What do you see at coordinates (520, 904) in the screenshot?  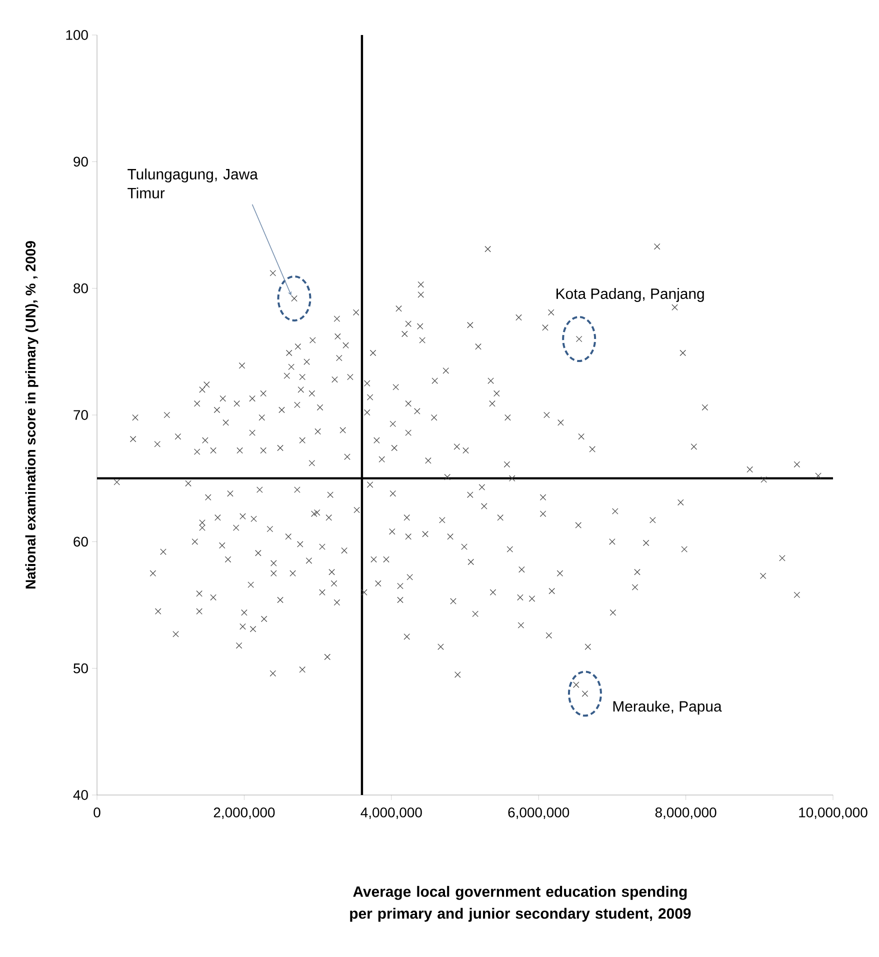 I see `x-axis-title: Average local government education spending per primary and junior secondary student, 2009` at bounding box center [520, 904].